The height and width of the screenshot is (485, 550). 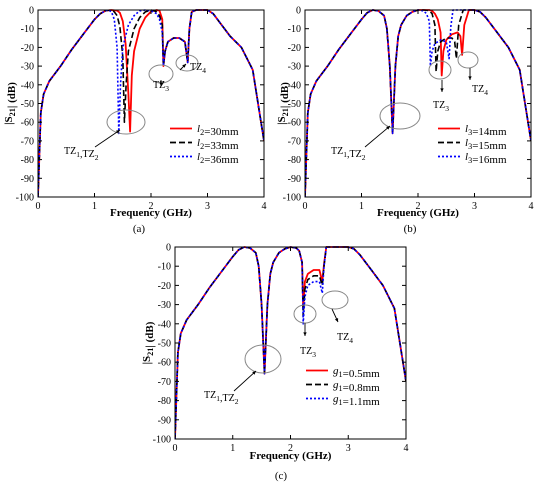 I want to click on legend-label: l2=36mm, so click(x=218, y=158).